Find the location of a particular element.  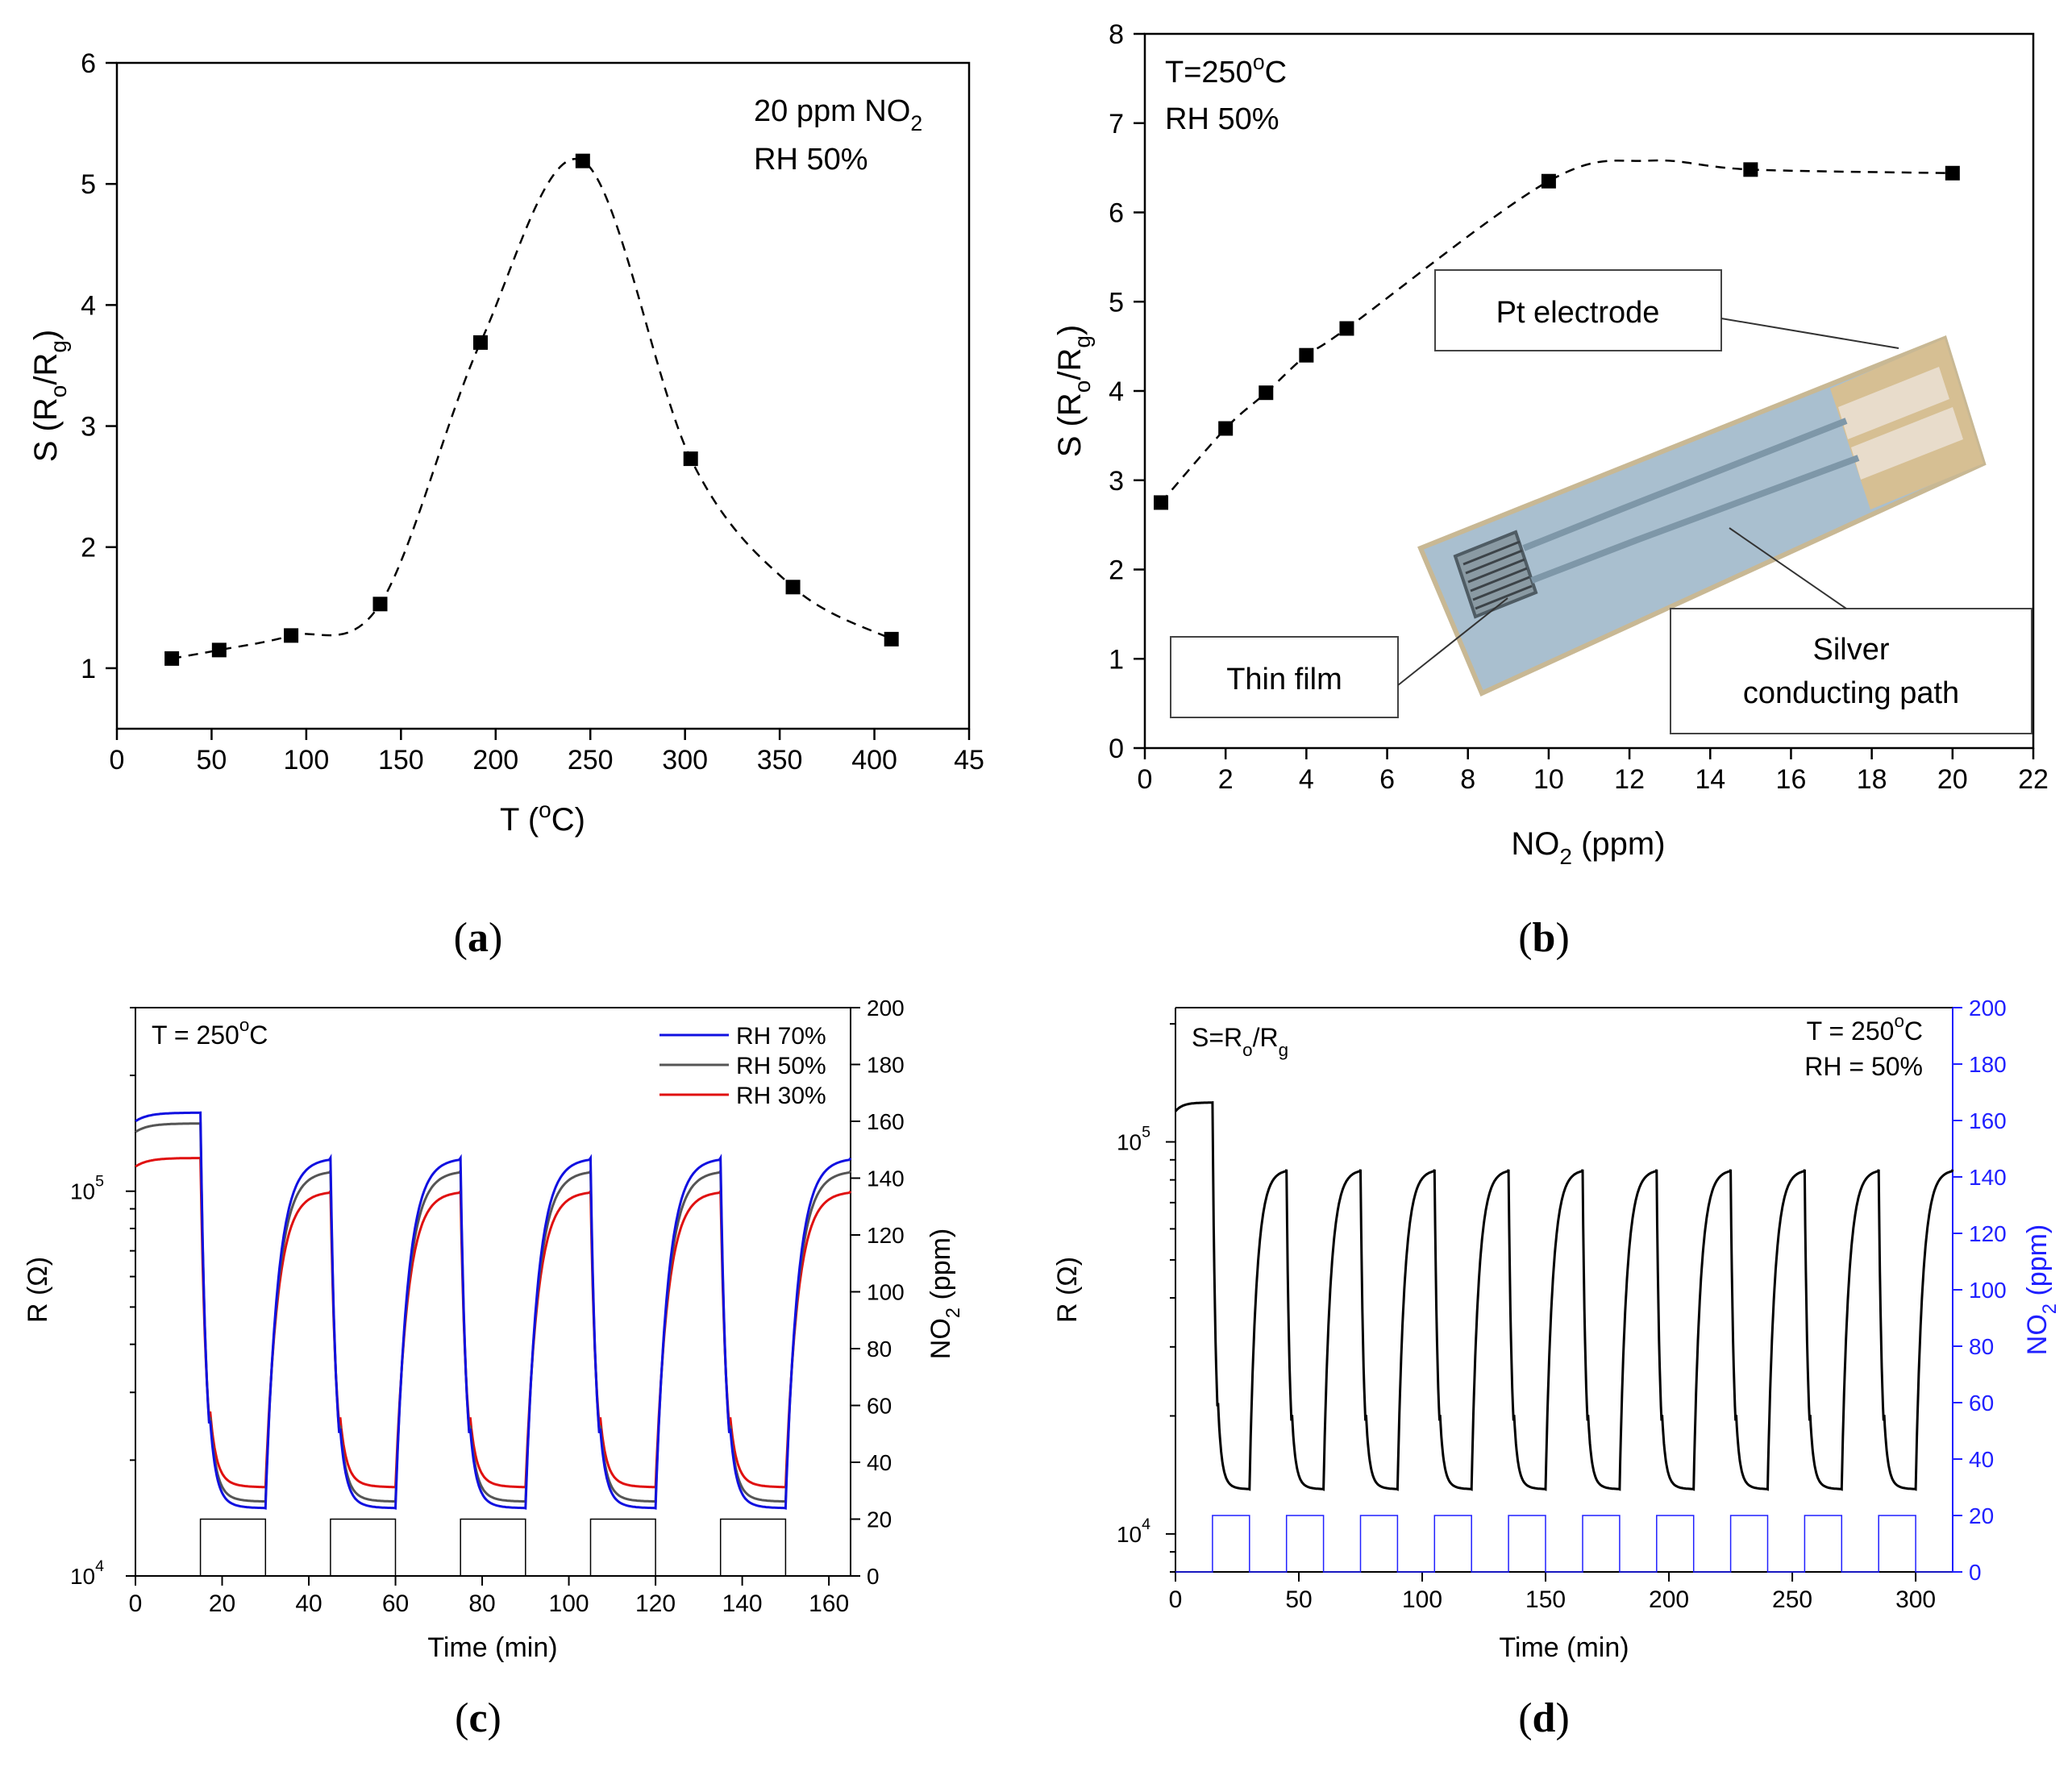

callout-conducting-path: conducting path is located at coordinates (1851, 693).